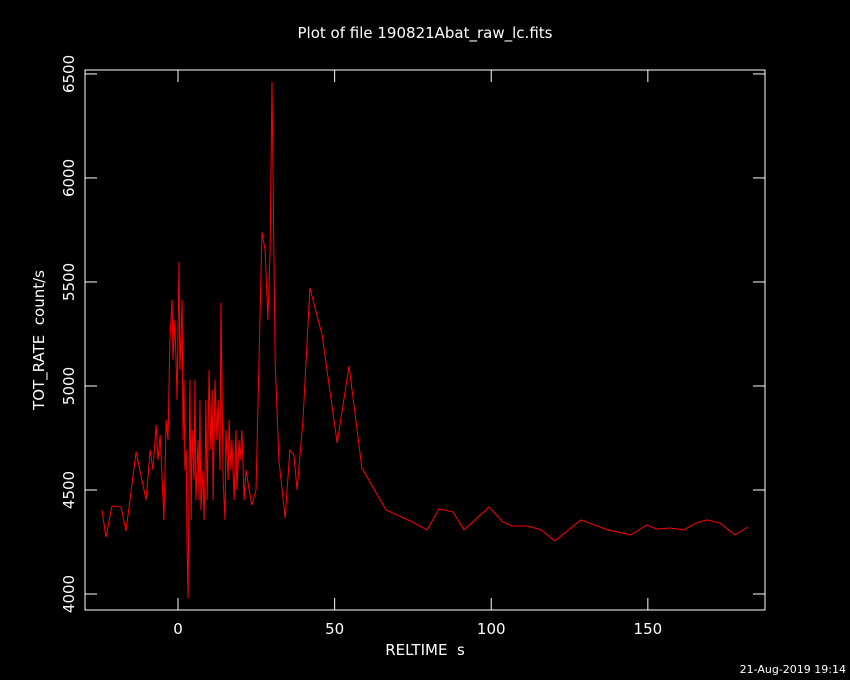 Image resolution: width=850 pixels, height=680 pixels. What do you see at coordinates (425, 33) in the screenshot?
I see `chart-title: Plot of file 190821Abat_raw_lc.fits` at bounding box center [425, 33].